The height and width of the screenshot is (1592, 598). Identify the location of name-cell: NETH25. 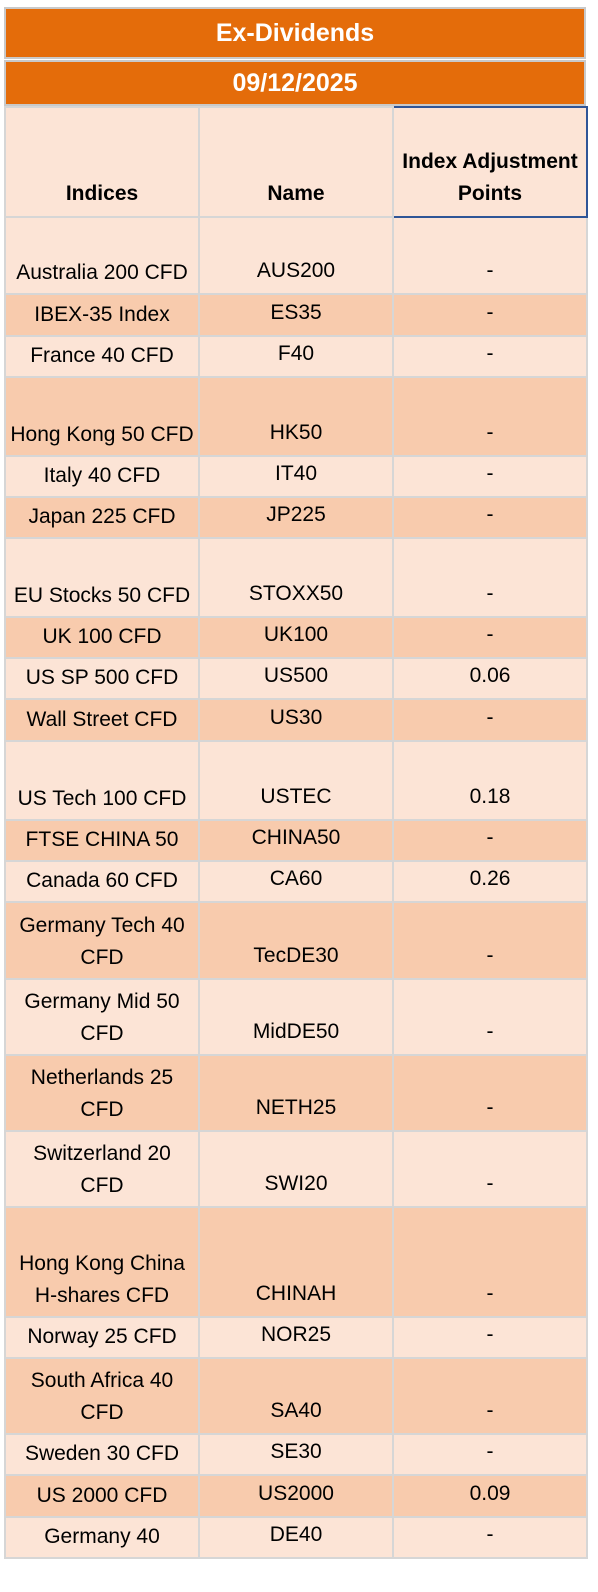
(296, 1093).